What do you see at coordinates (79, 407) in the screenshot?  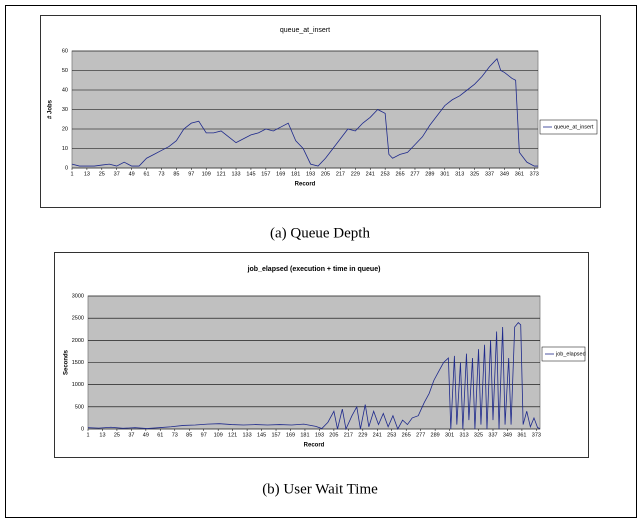 I see `y-tick-label: 500` at bounding box center [79, 407].